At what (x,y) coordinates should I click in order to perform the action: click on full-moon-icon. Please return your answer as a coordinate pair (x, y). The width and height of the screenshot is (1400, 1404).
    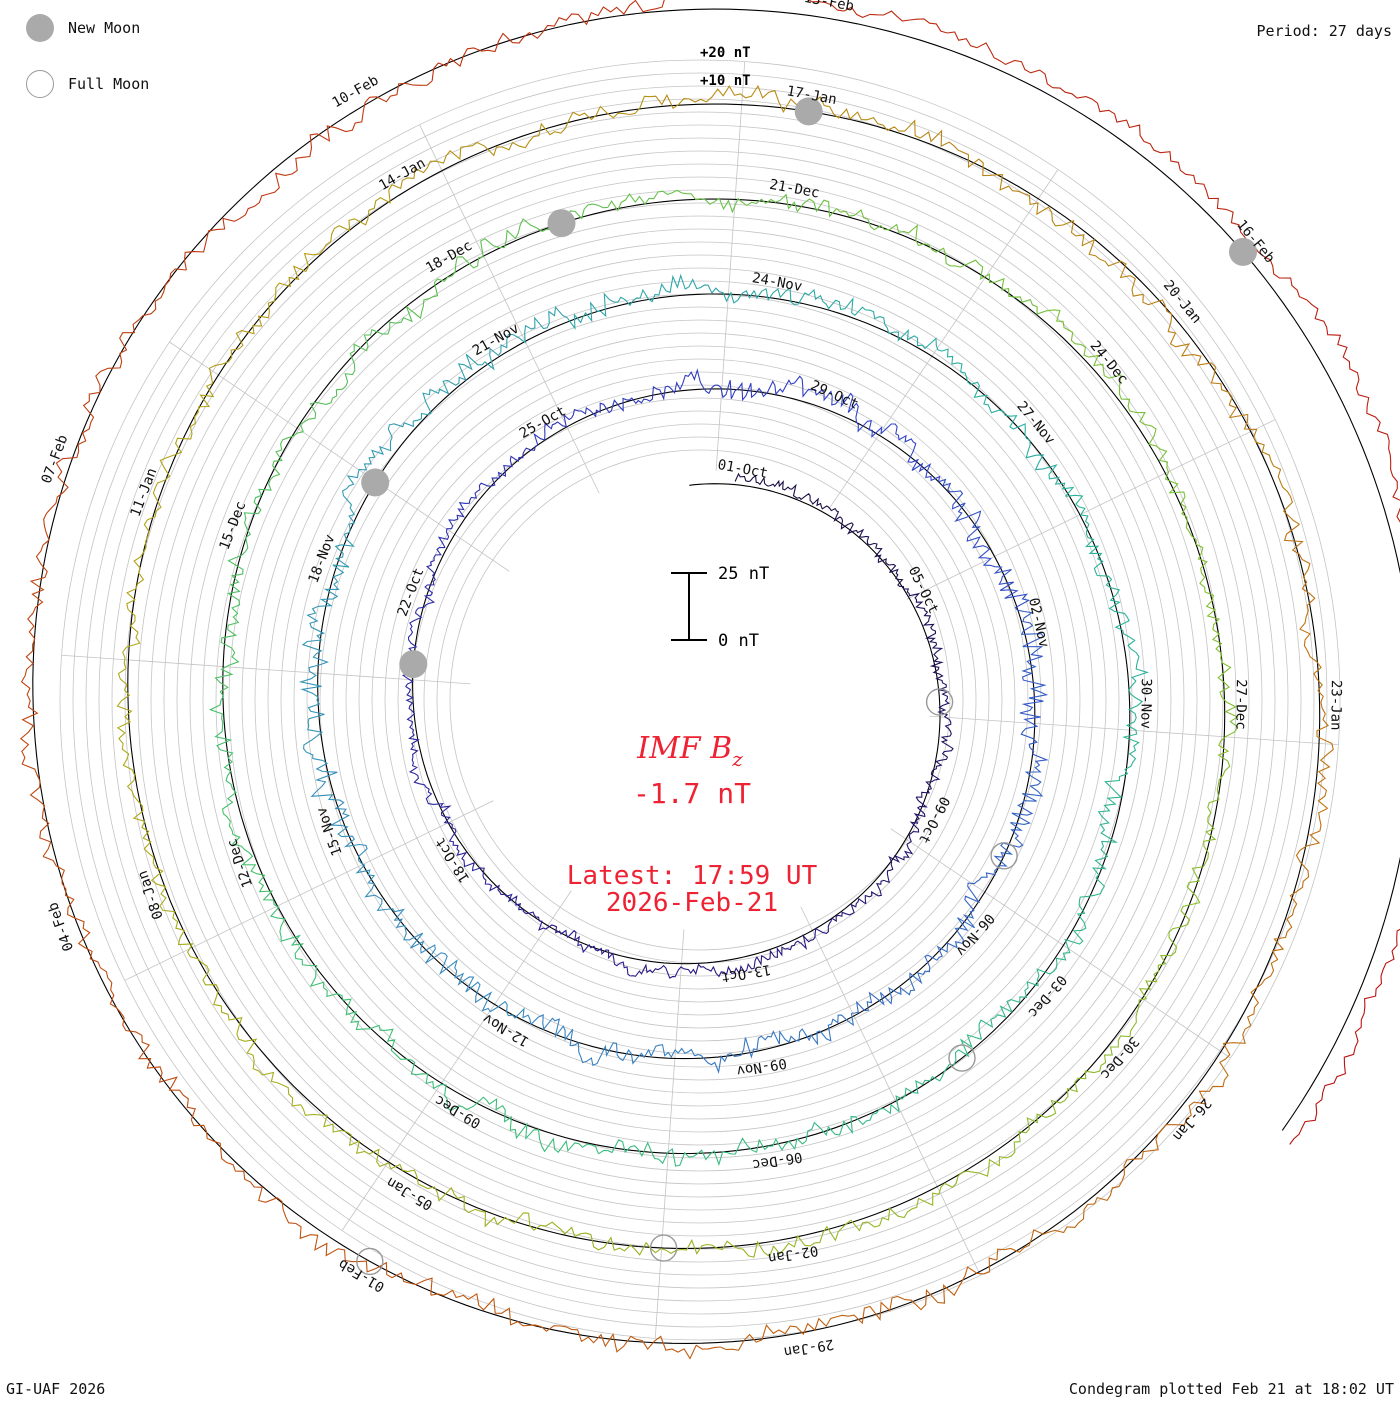
    Looking at the image, I should click on (40, 84).